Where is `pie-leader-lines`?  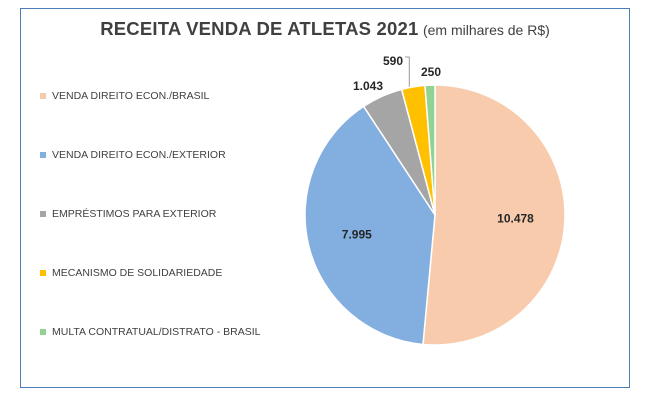
pie-leader-lines is located at coordinates (407, 71).